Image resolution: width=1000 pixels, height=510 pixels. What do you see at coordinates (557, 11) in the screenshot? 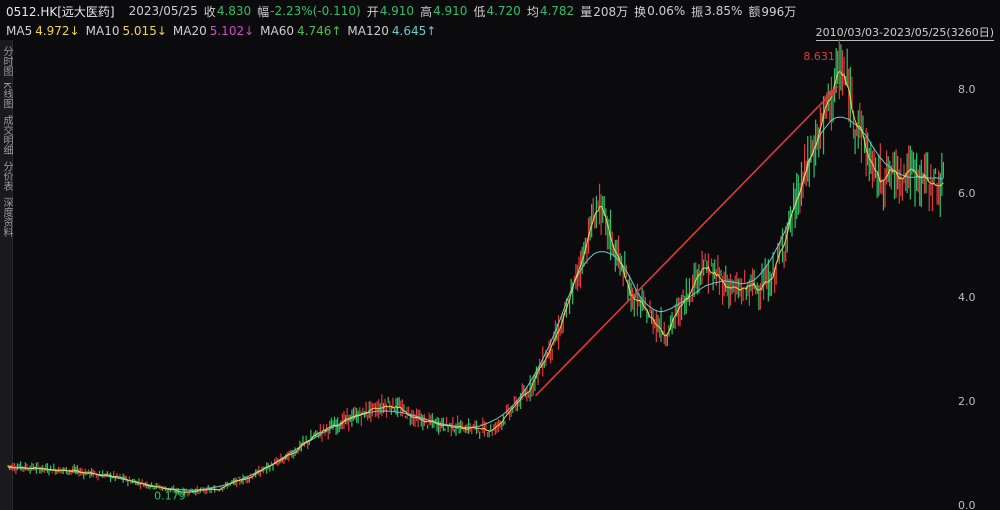
I see `avg-value: 4.782` at bounding box center [557, 11].